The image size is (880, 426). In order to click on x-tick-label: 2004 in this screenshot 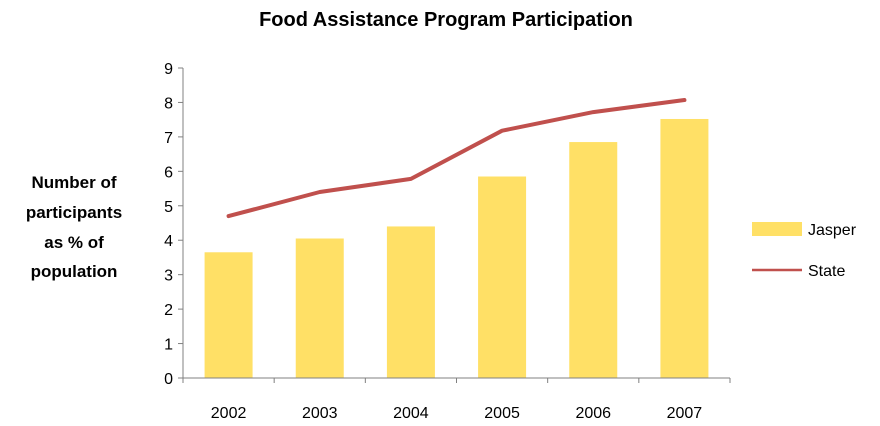, I will do `click(411, 413)`.